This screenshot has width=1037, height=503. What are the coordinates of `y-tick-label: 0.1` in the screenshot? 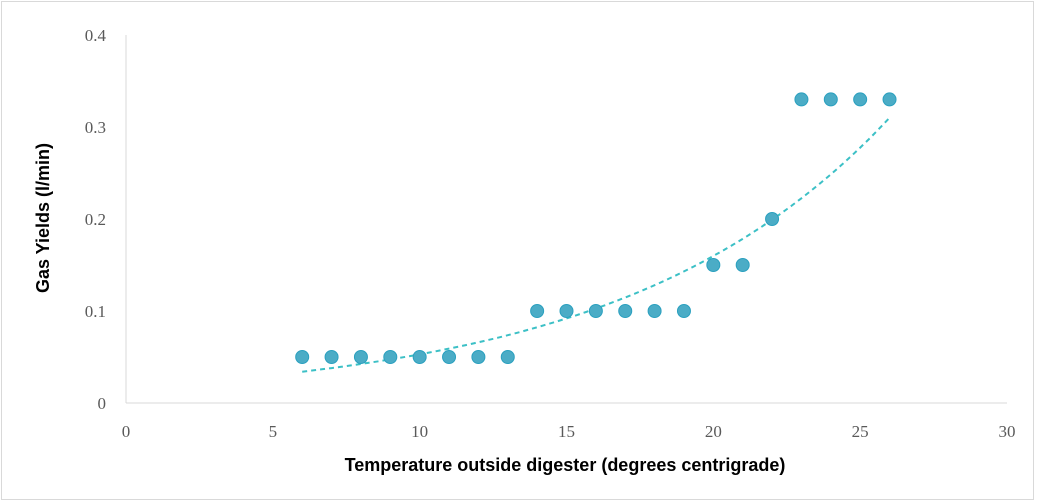 It's located at (95, 311).